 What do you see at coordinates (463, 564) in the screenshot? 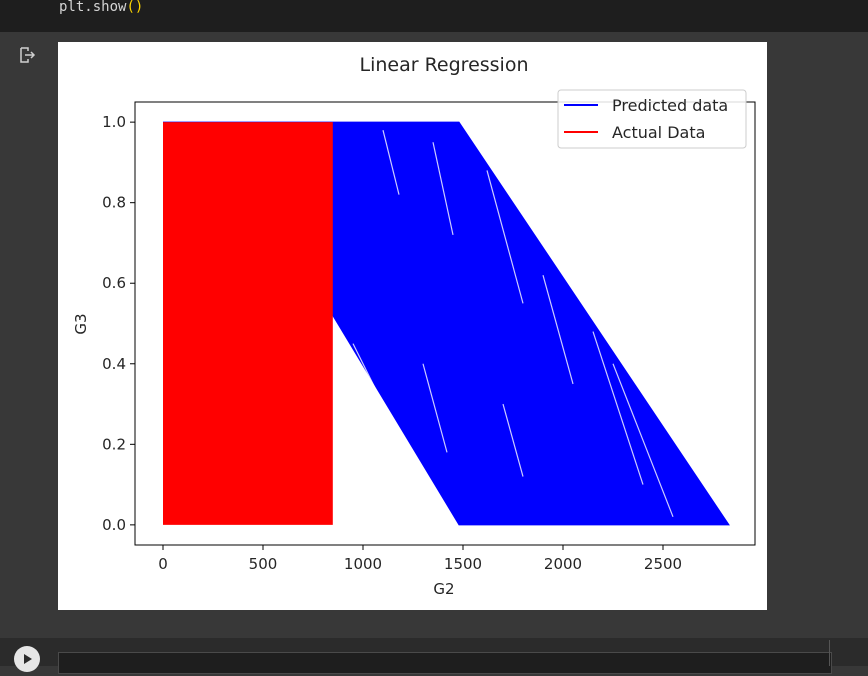
I see `x-tick-label-3: 1500` at bounding box center [463, 564].